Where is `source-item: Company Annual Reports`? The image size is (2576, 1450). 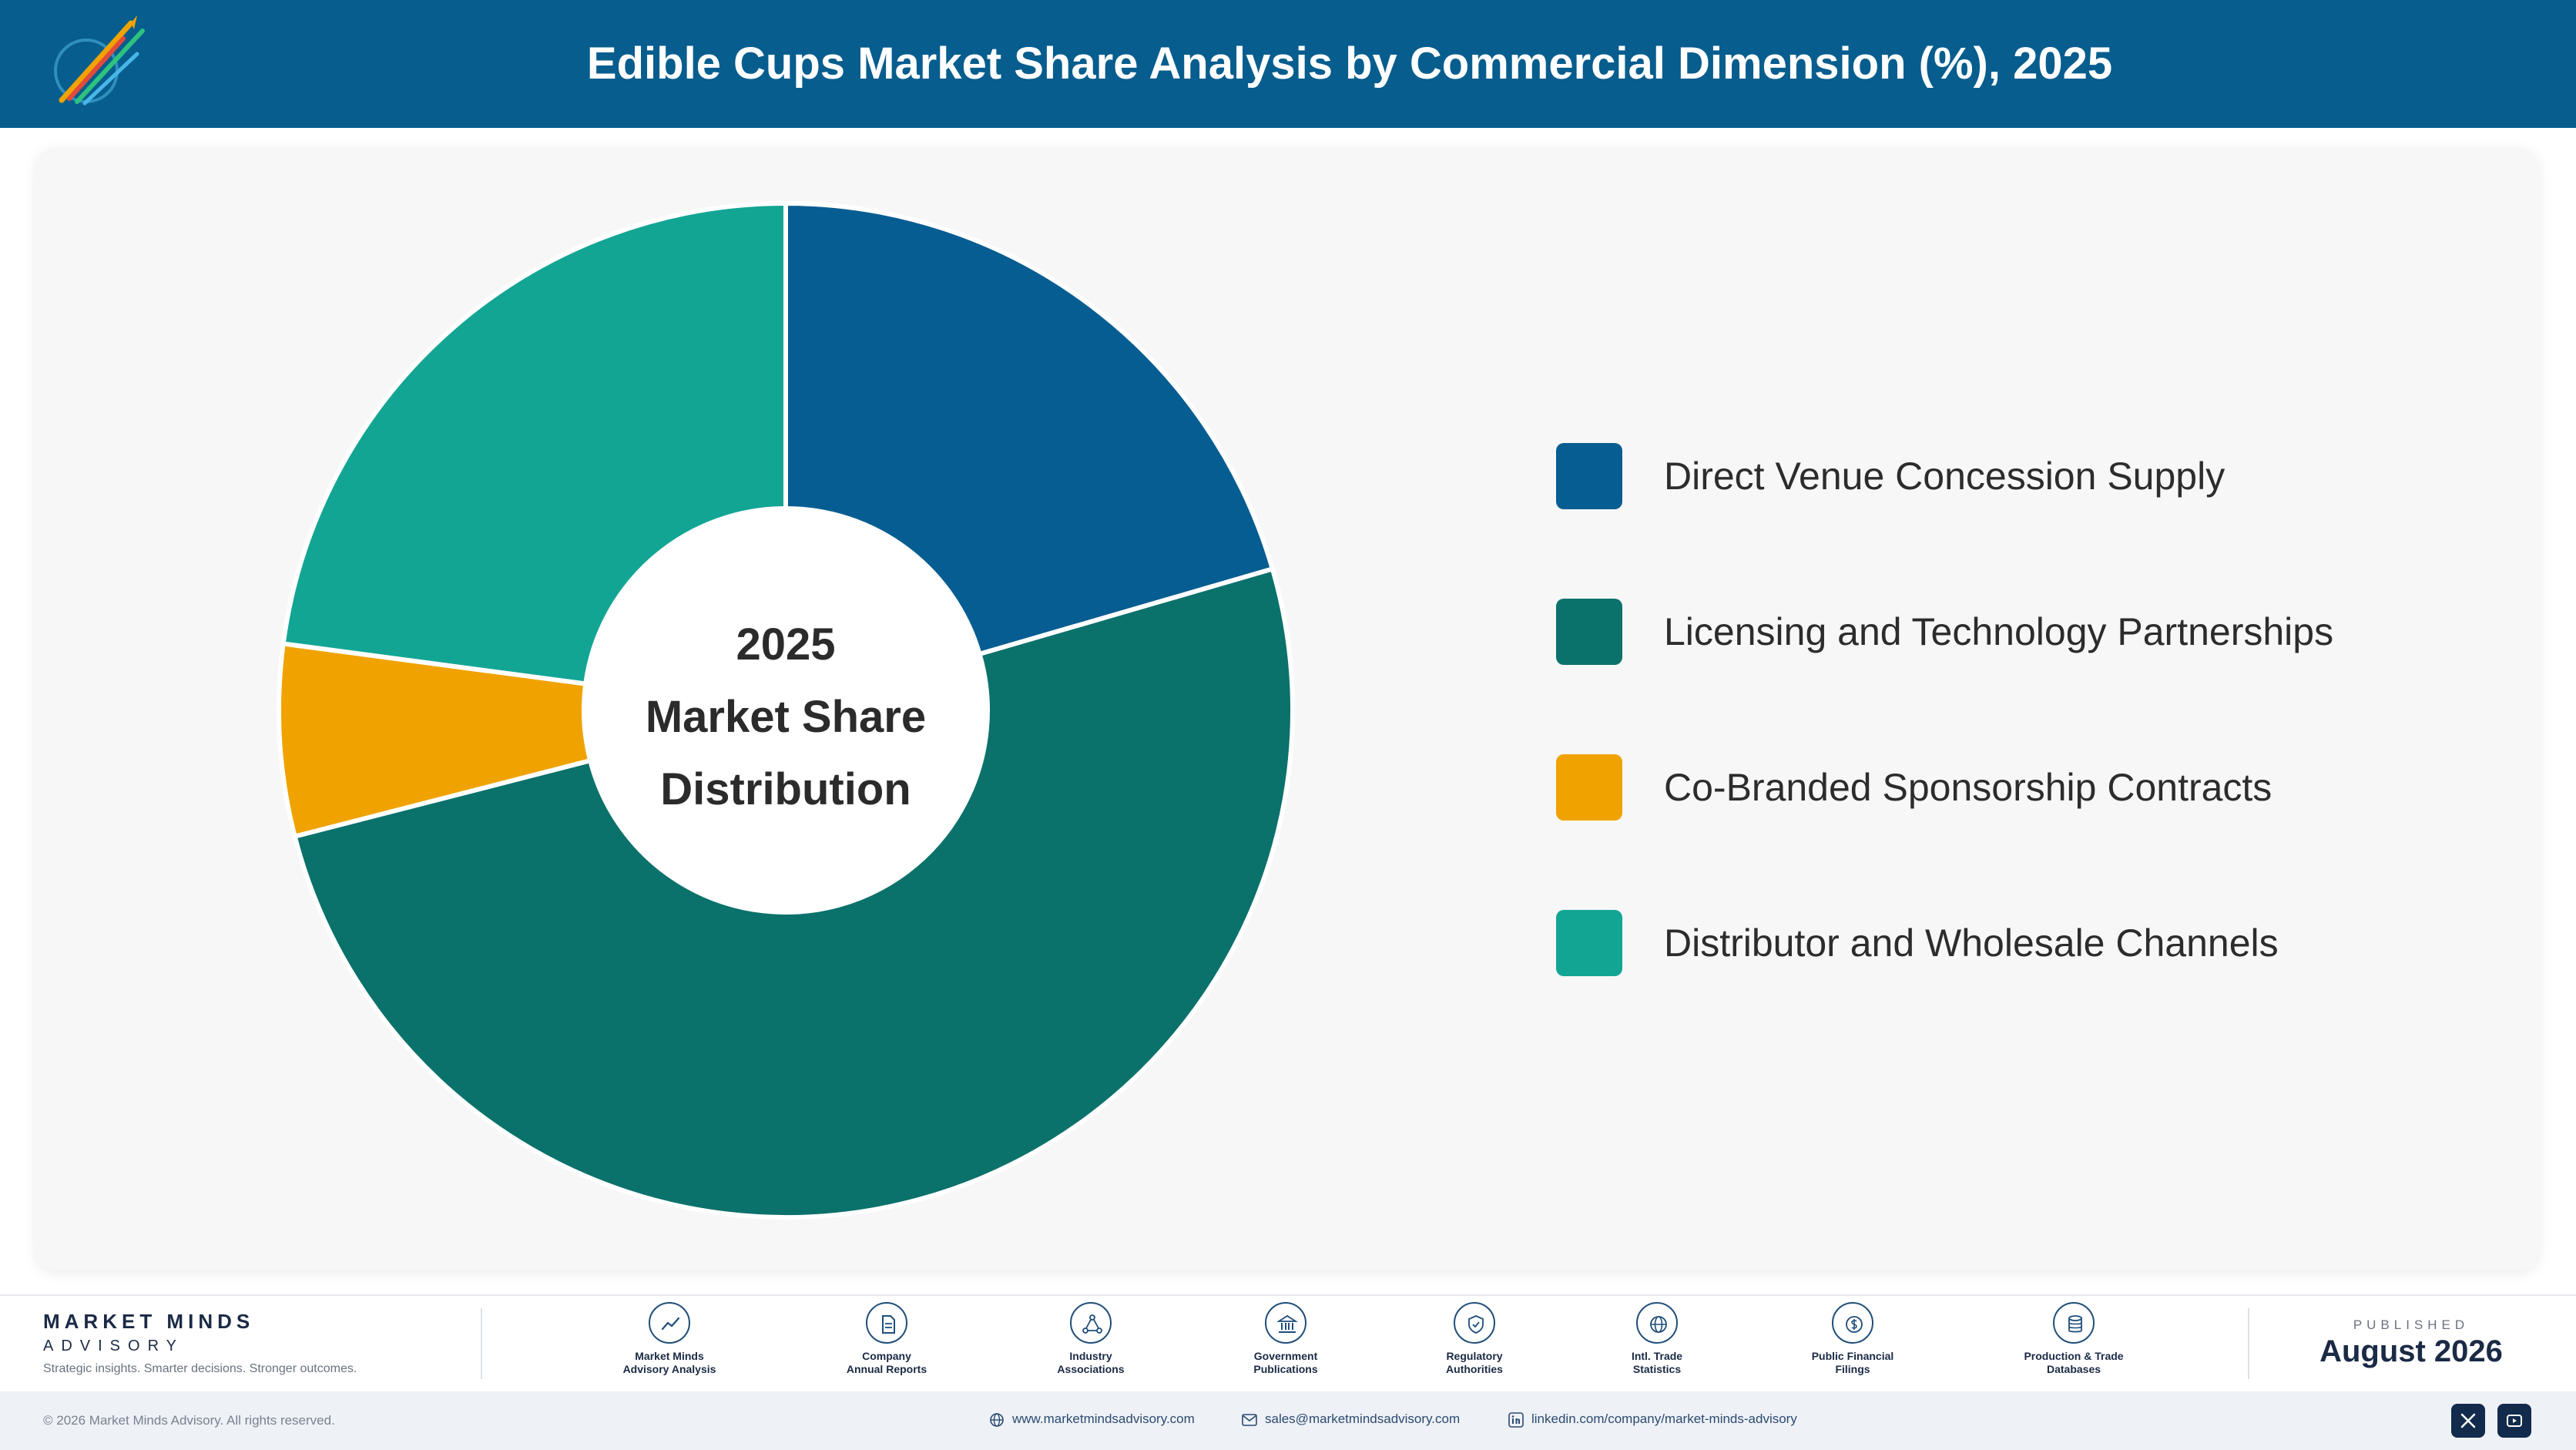
source-item: Company Annual Reports is located at coordinates (887, 1339).